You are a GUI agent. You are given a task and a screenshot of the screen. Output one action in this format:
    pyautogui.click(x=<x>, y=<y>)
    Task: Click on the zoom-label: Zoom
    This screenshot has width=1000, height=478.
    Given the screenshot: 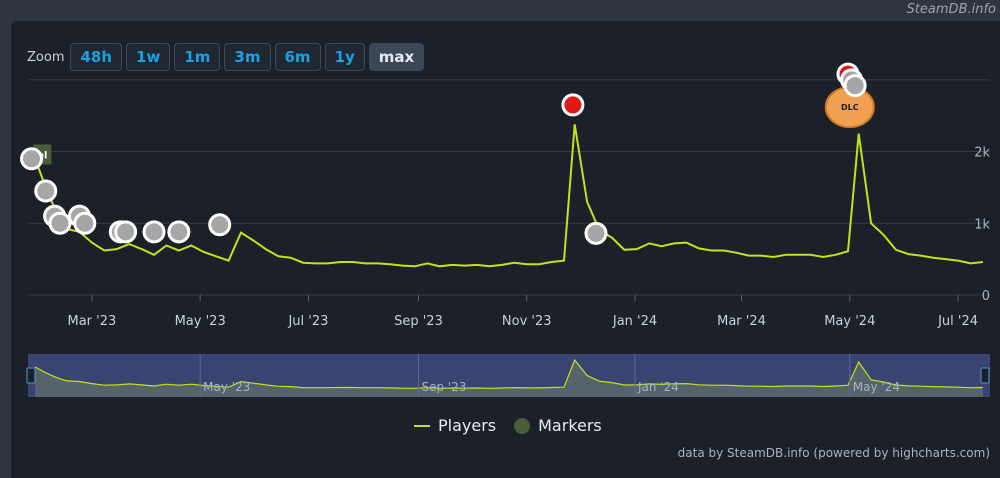 What is the action you would take?
    pyautogui.click(x=46, y=57)
    